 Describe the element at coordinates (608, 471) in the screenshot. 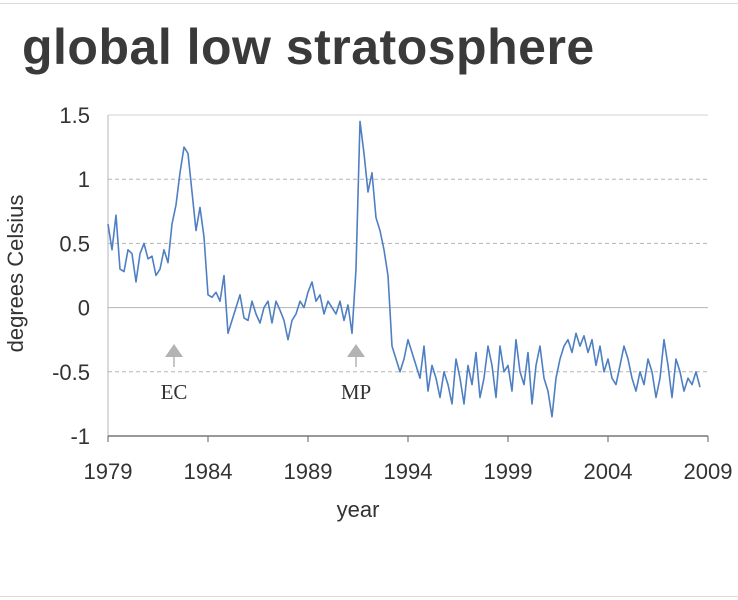

I see `x-tick-label: 2004` at that location.